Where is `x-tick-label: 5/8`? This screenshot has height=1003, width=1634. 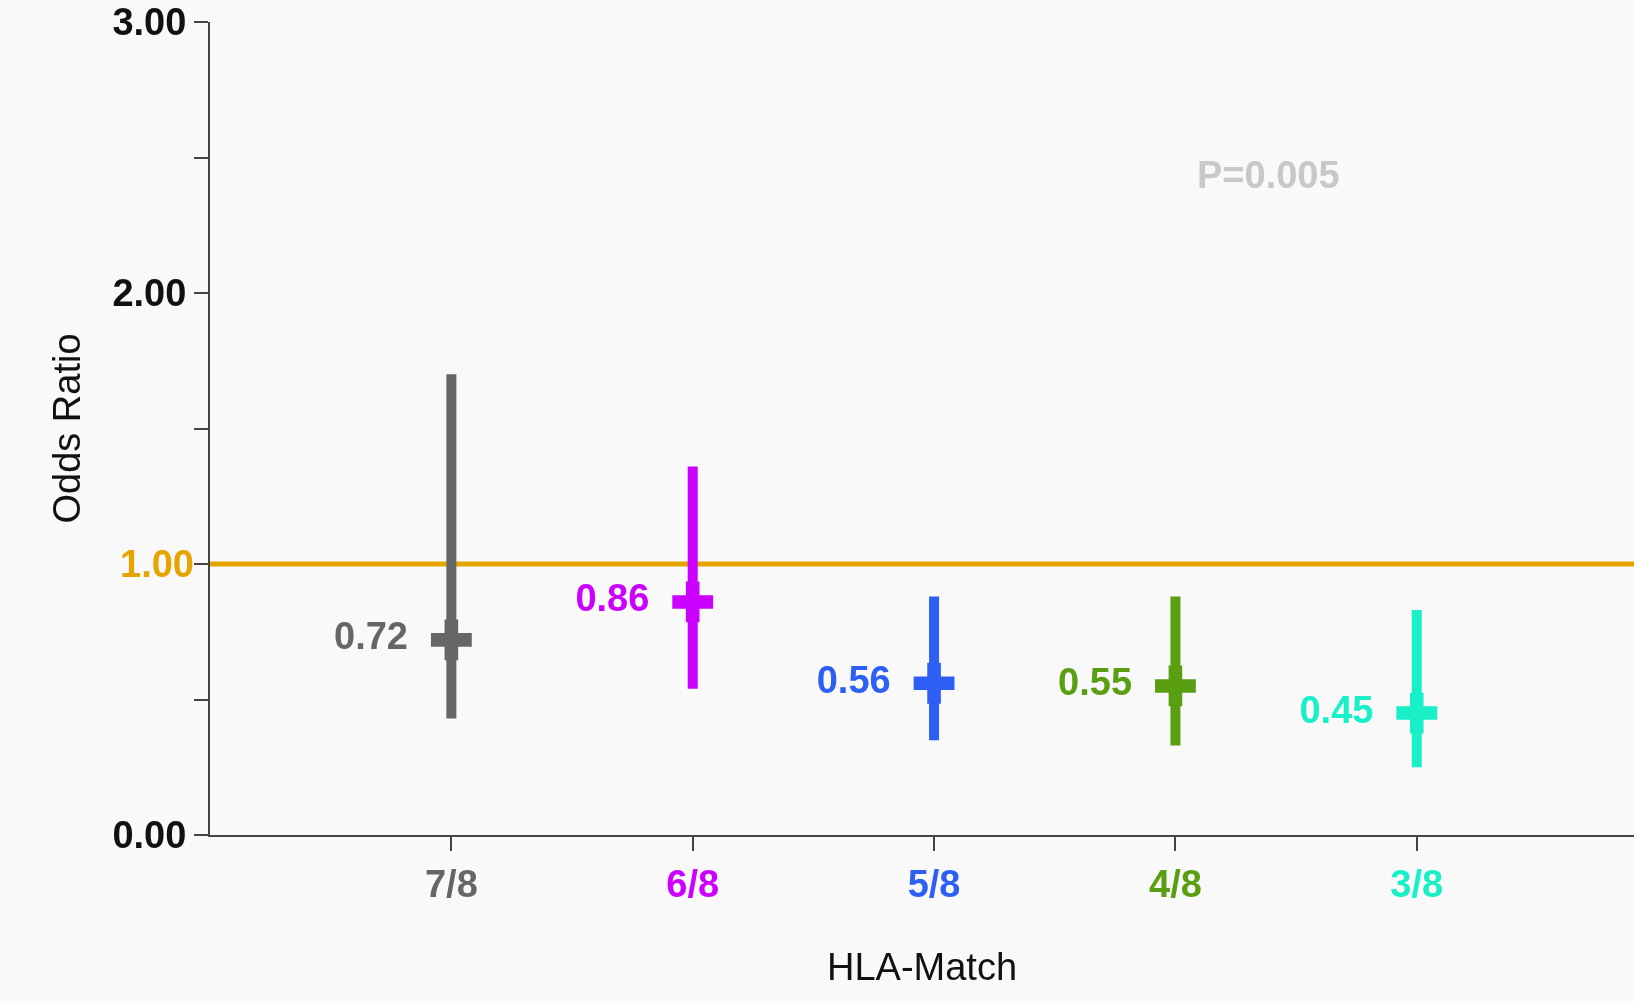
x-tick-label: 5/8 is located at coordinates (934, 883).